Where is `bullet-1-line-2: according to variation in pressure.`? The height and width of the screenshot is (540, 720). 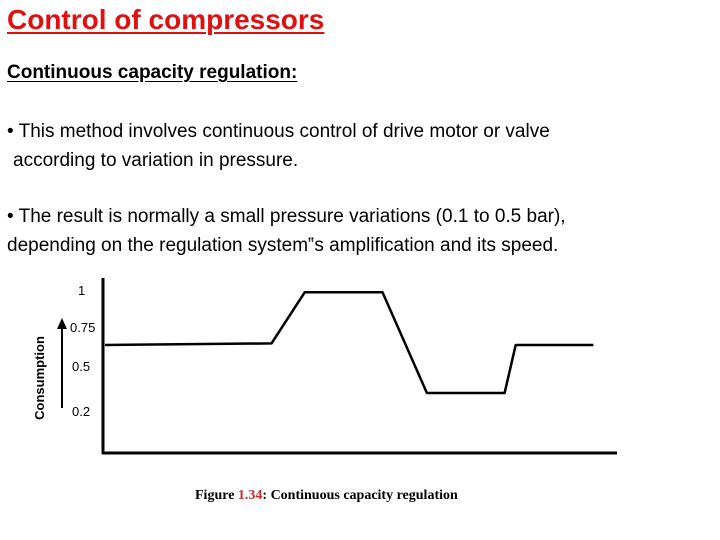
bullet-1-line-2: according to variation in pressure. is located at coordinates (156, 160).